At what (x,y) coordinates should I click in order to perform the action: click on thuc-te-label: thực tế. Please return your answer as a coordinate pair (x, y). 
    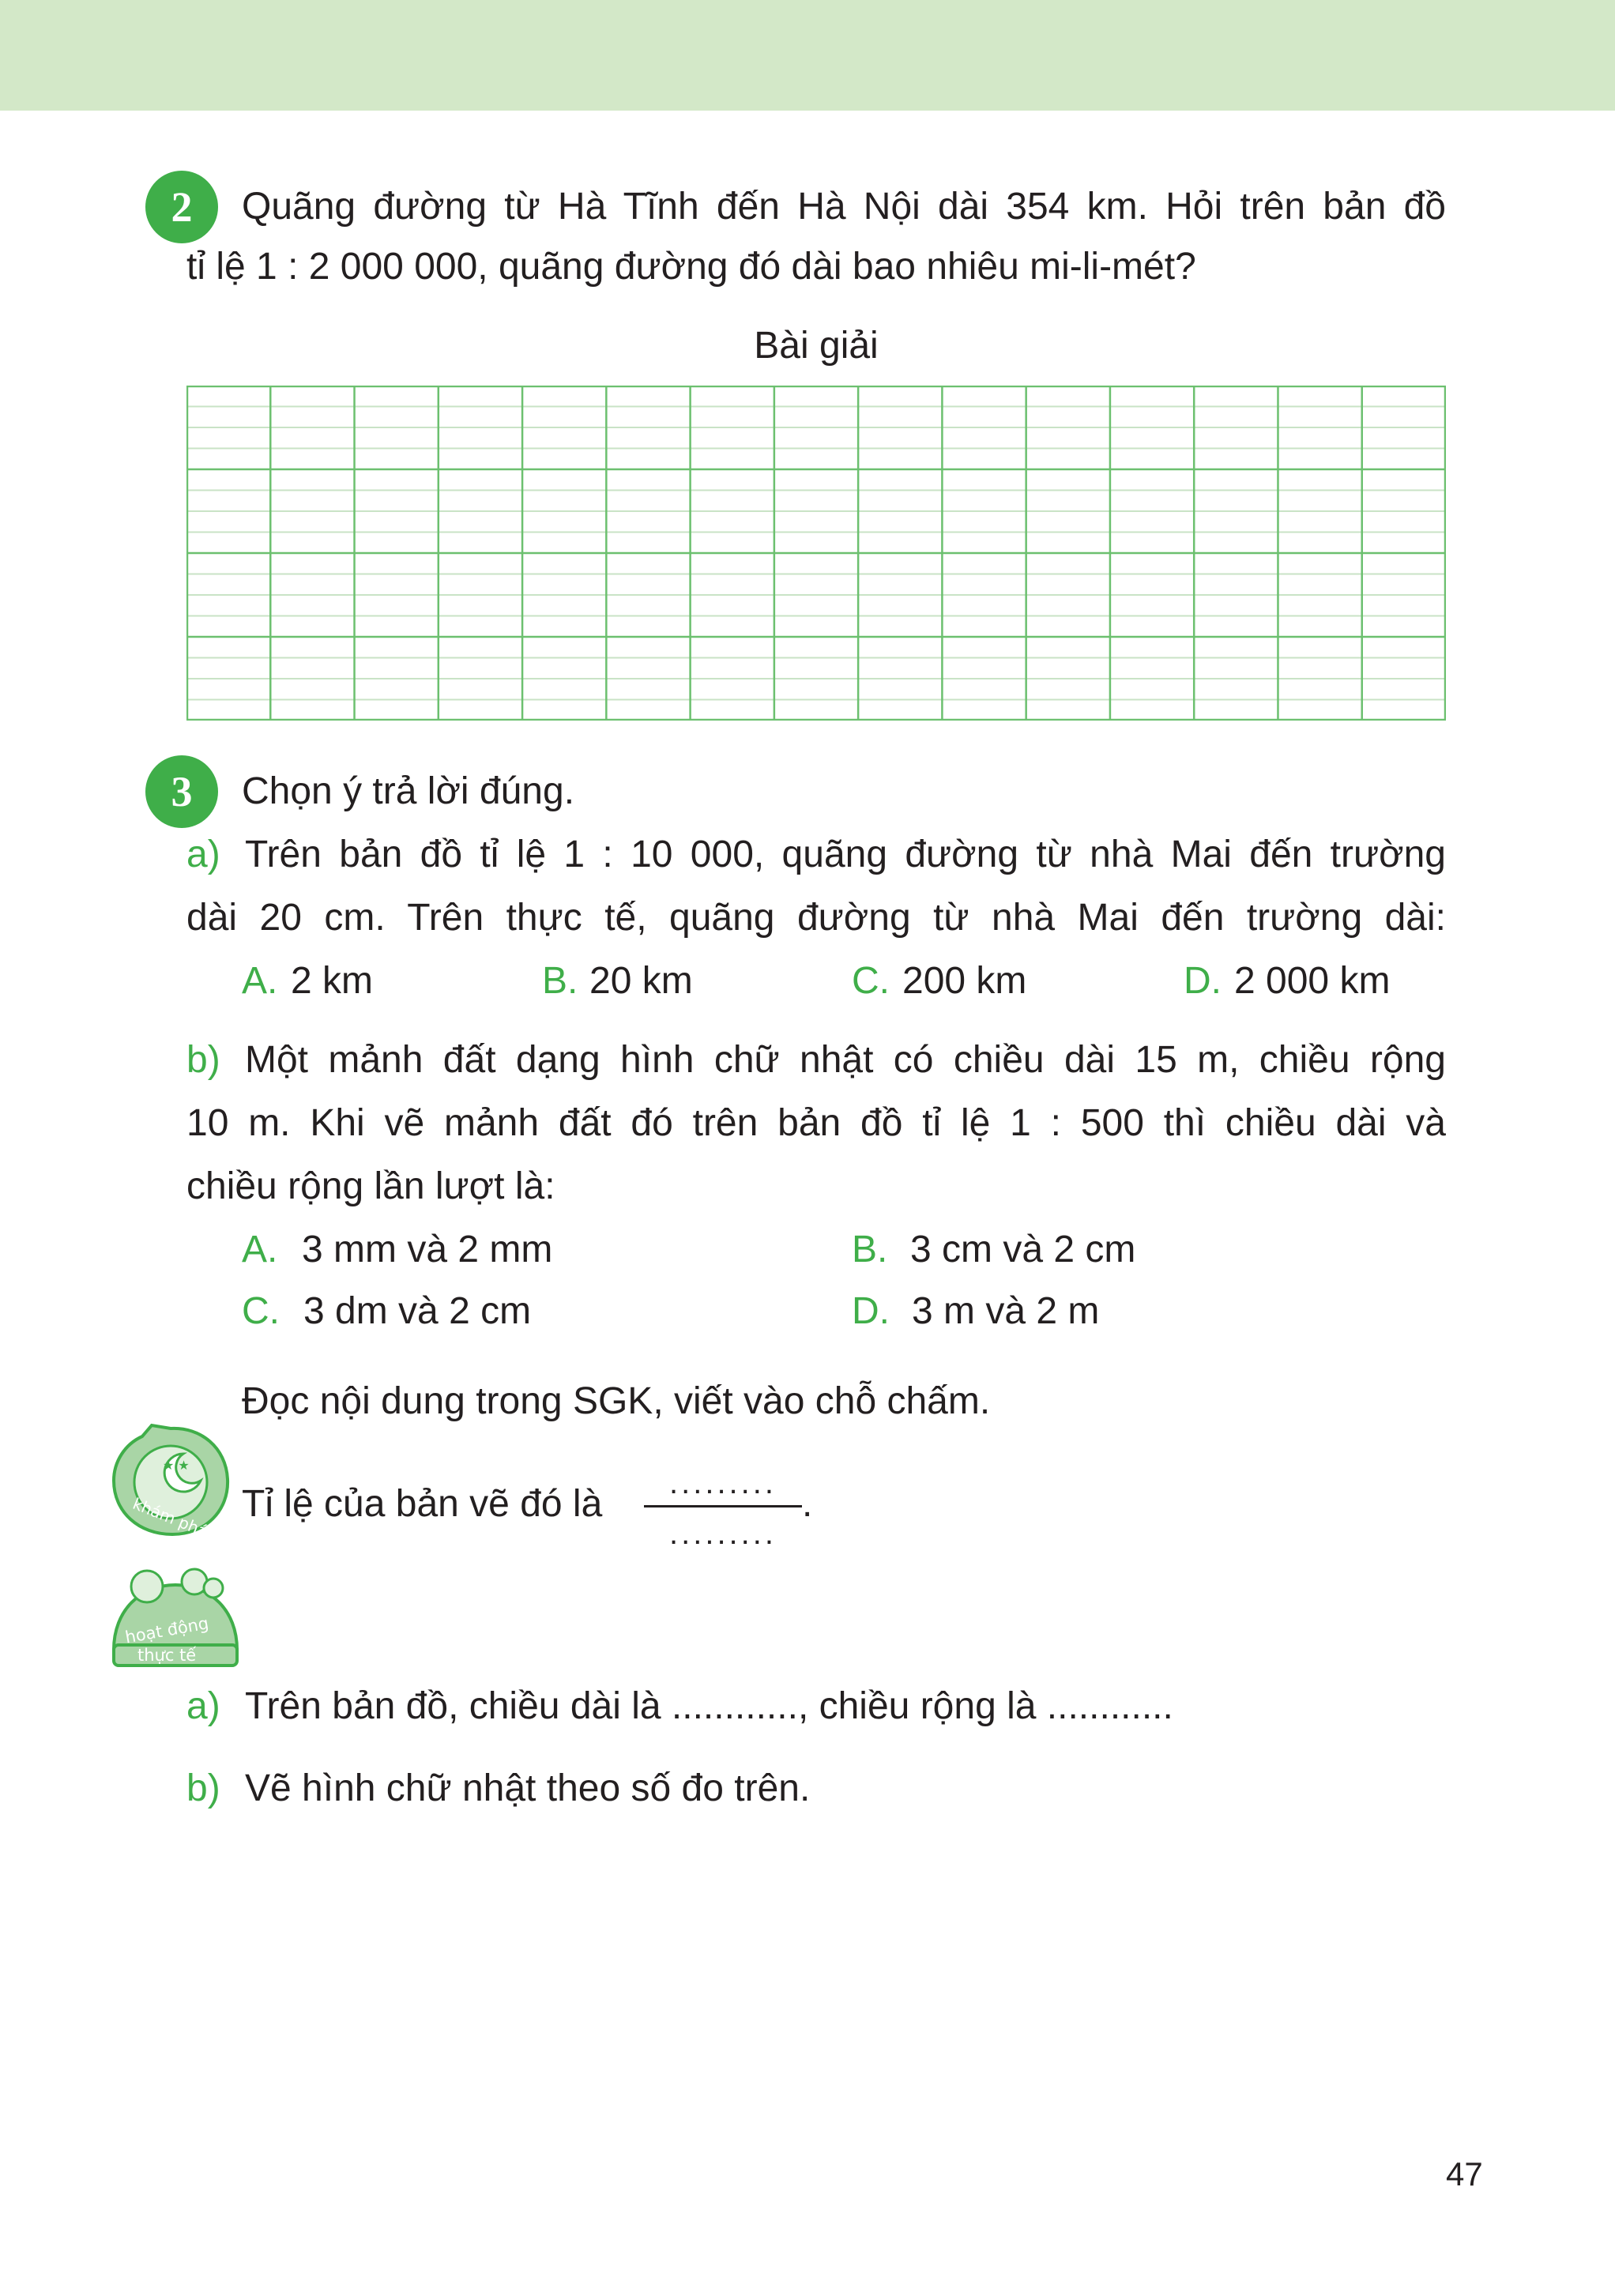
    Looking at the image, I should click on (166, 1655).